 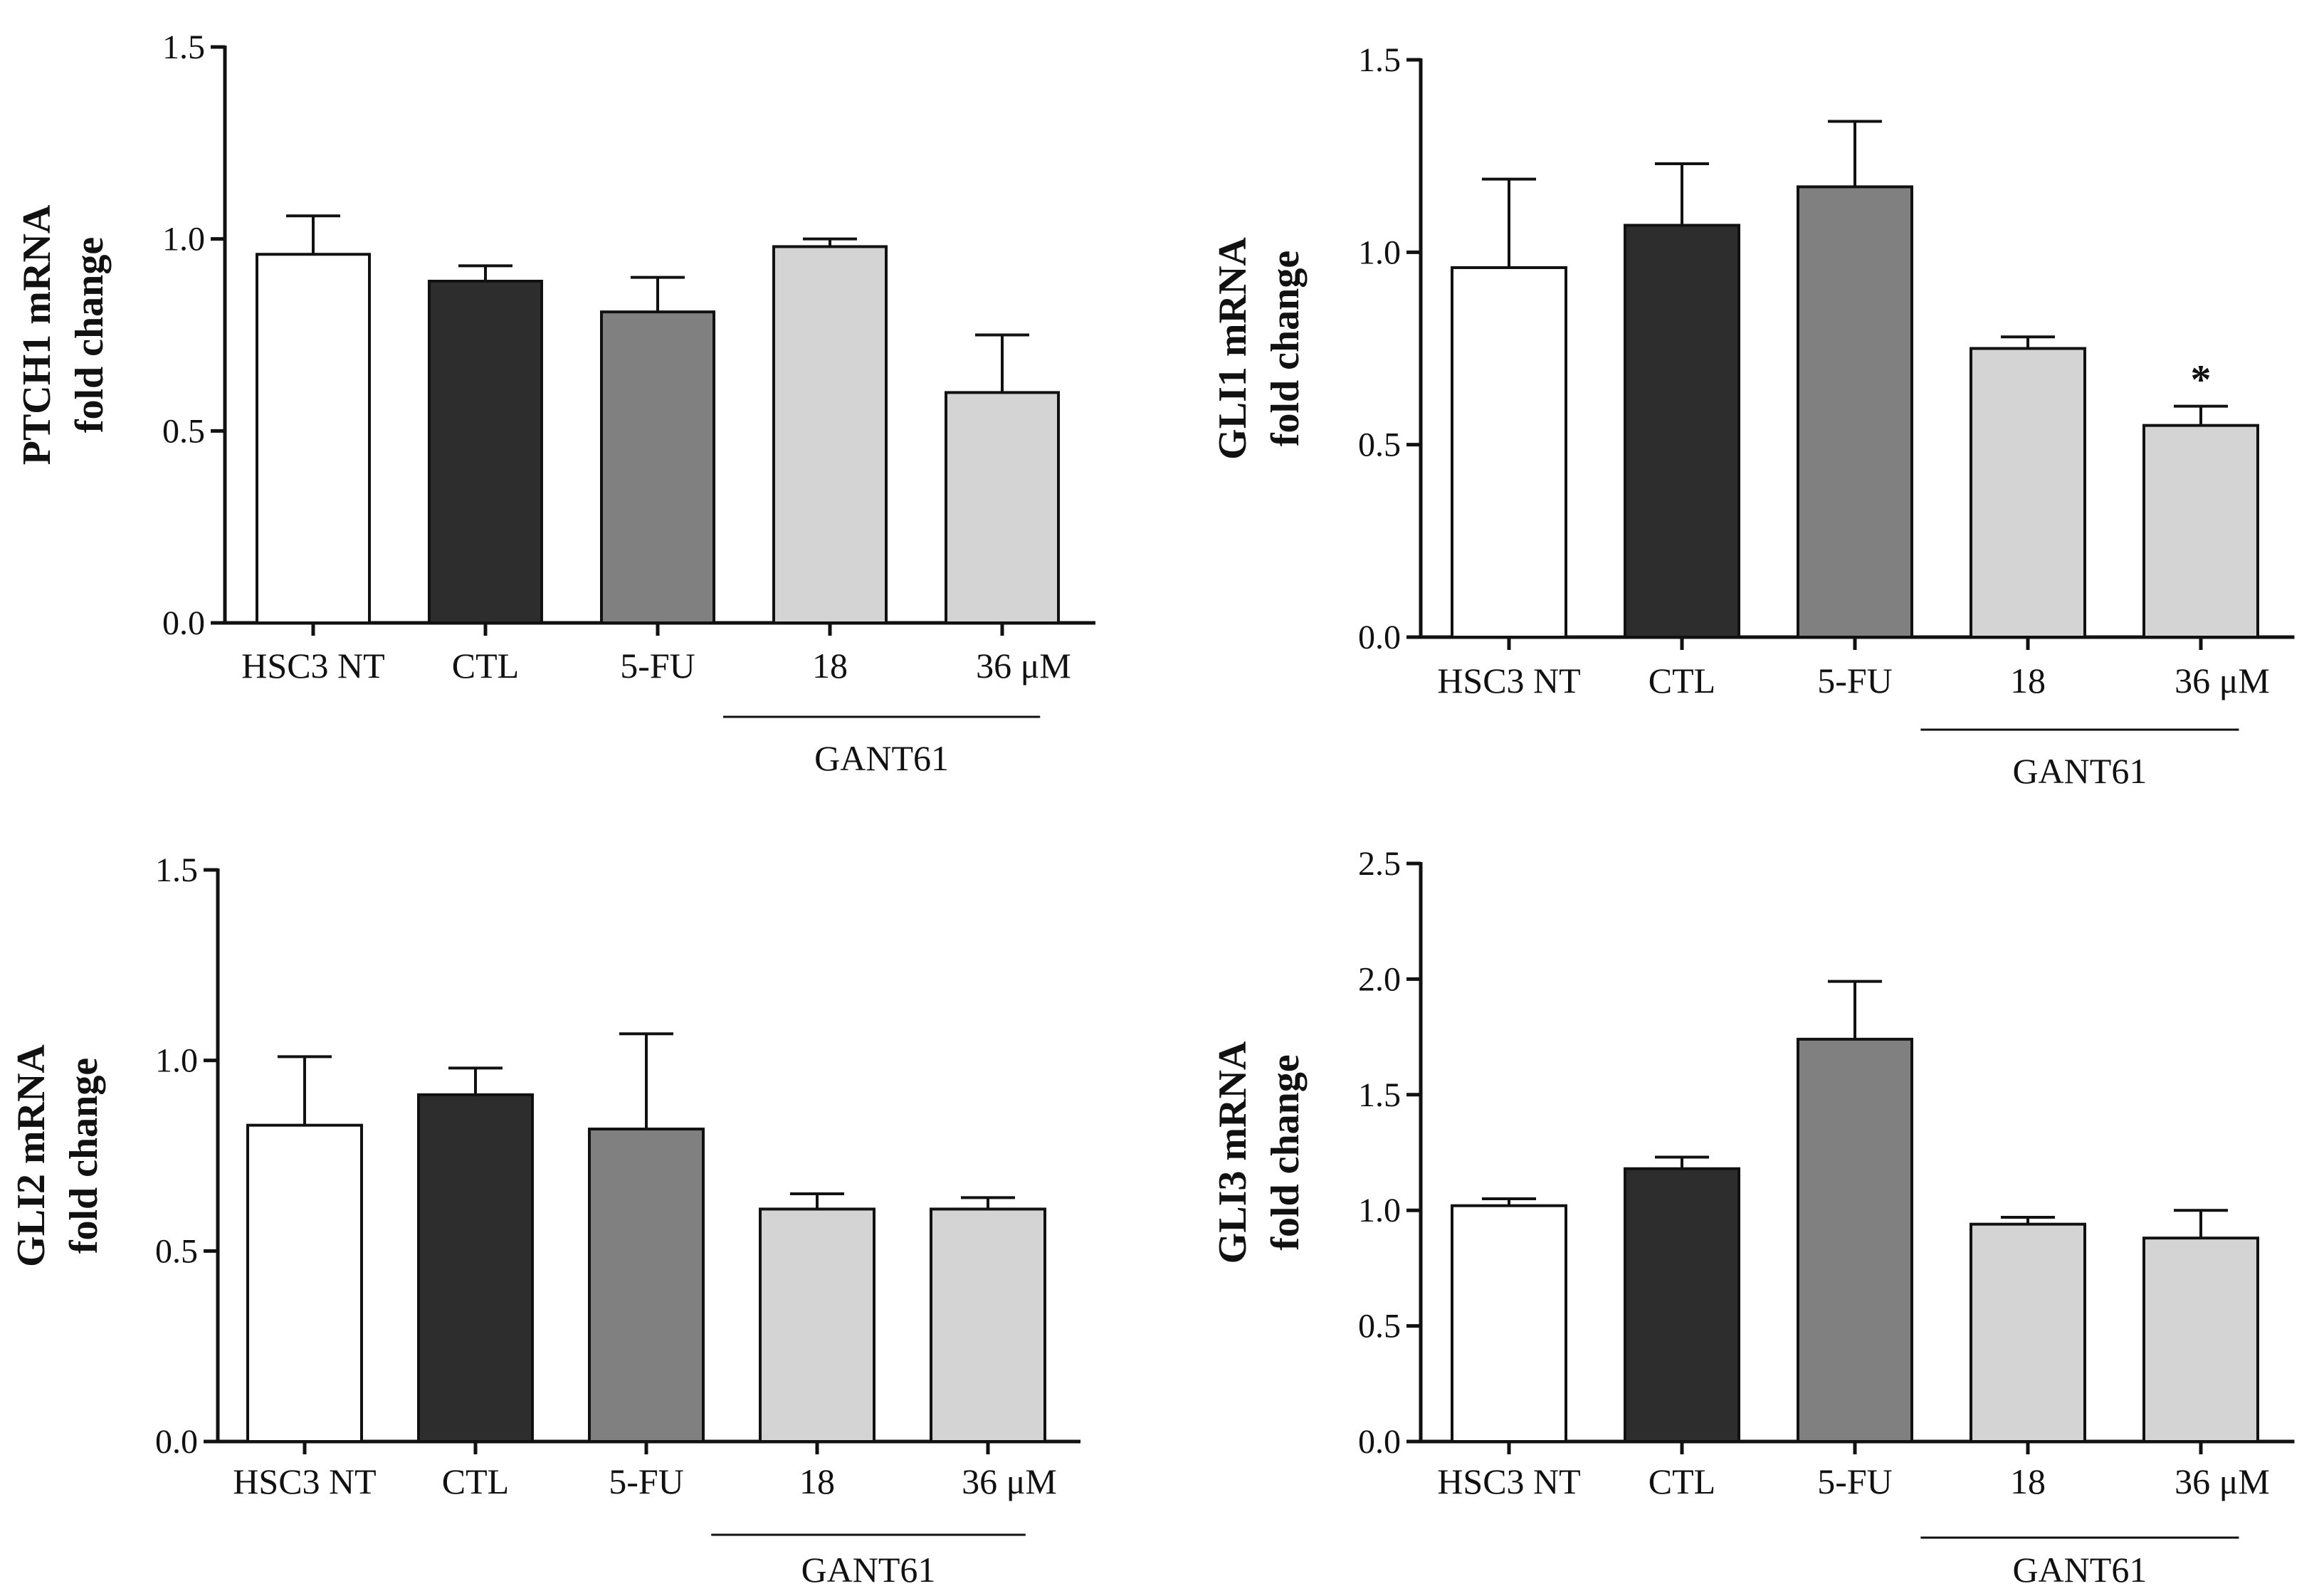 What do you see at coordinates (31, 1155) in the screenshot?
I see `y-axis-title-line1: GLI2 mRNA` at bounding box center [31, 1155].